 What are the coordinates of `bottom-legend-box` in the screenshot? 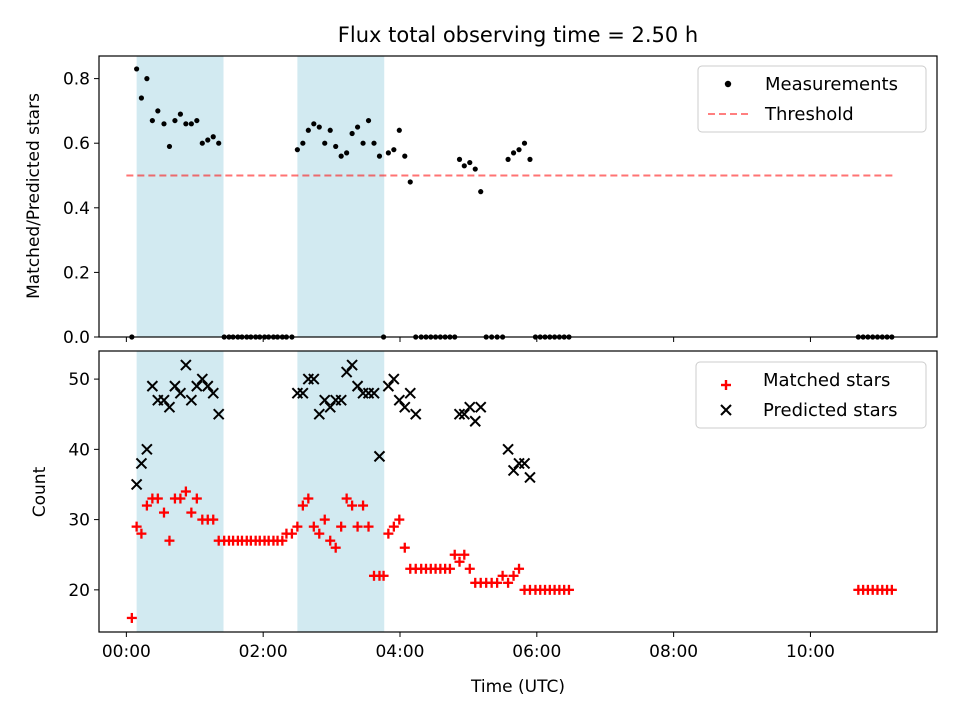 It's located at (811, 395).